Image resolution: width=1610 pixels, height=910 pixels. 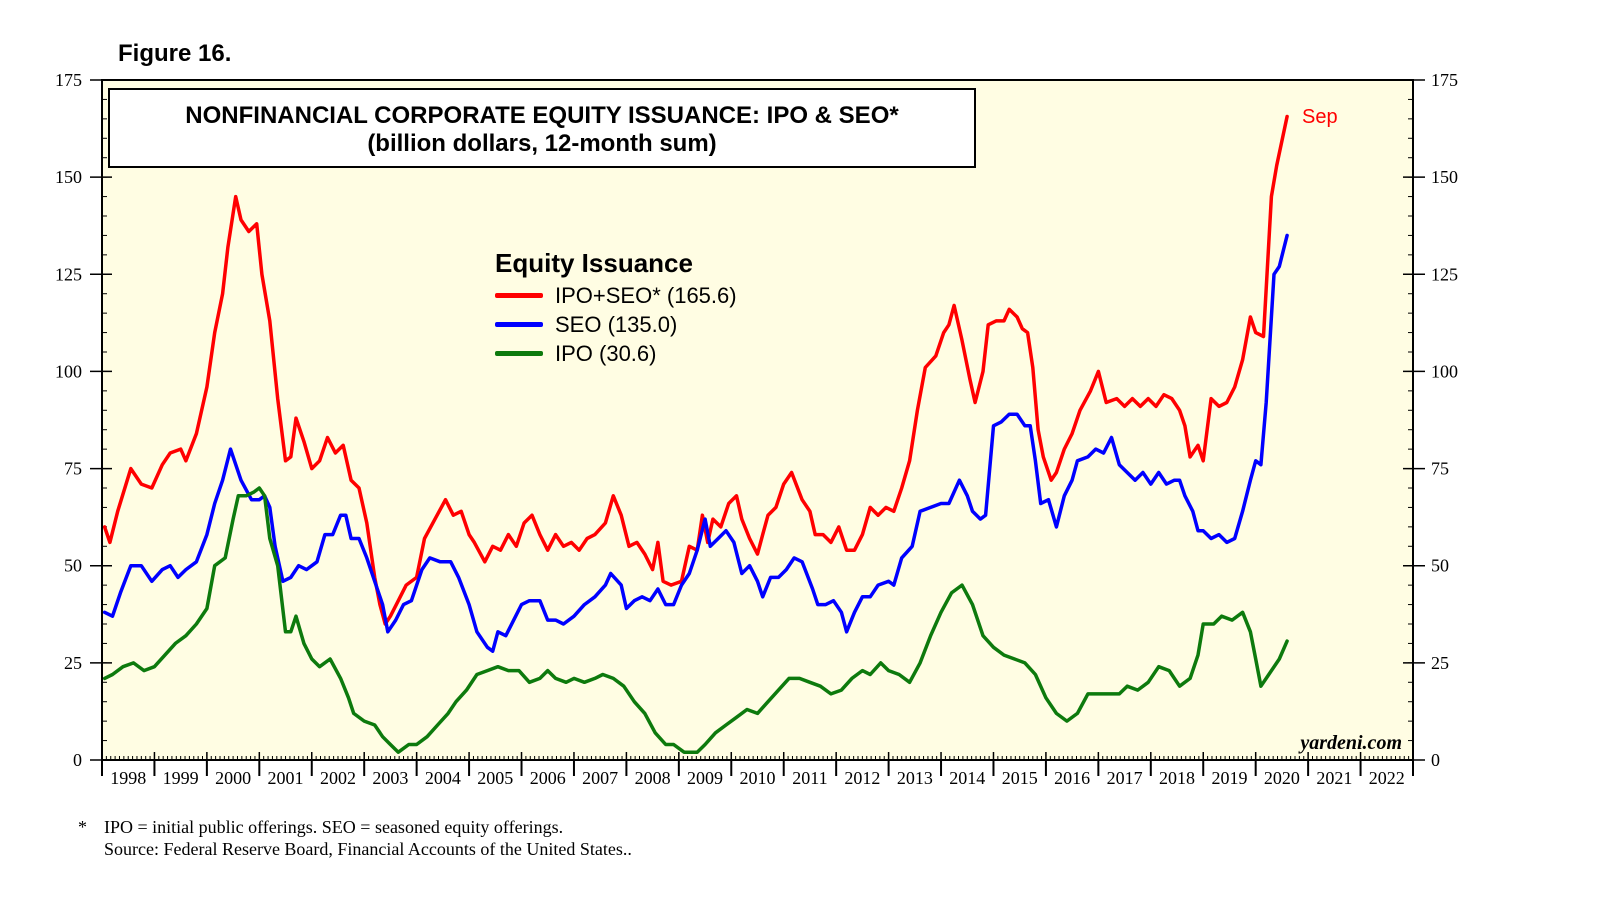 What do you see at coordinates (233, 778) in the screenshot?
I see `x-tick-label: 2000` at bounding box center [233, 778].